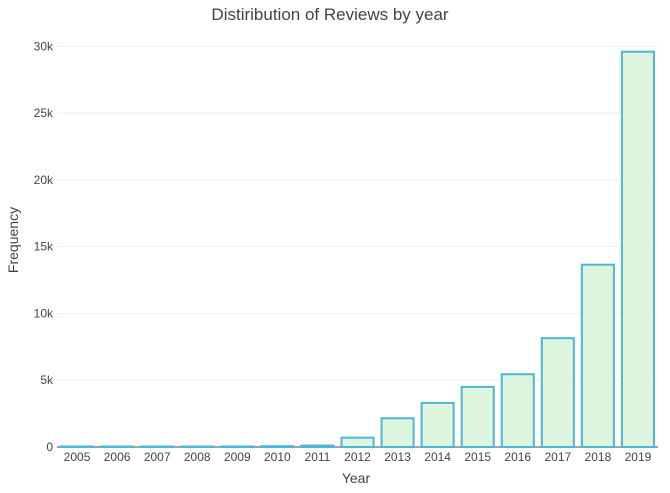 This screenshot has width=670, height=493. Describe the element at coordinates (397, 433) in the screenshot. I see `bar-2013` at that location.